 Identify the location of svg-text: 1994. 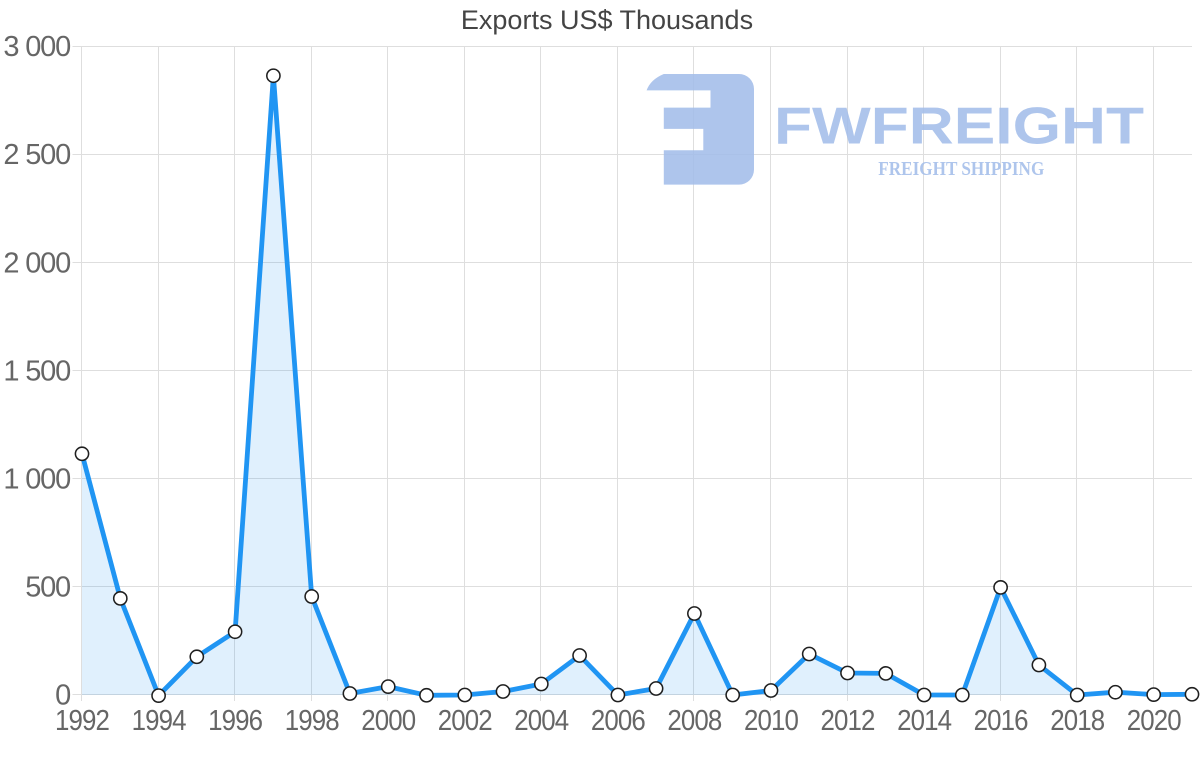
(159, 721).